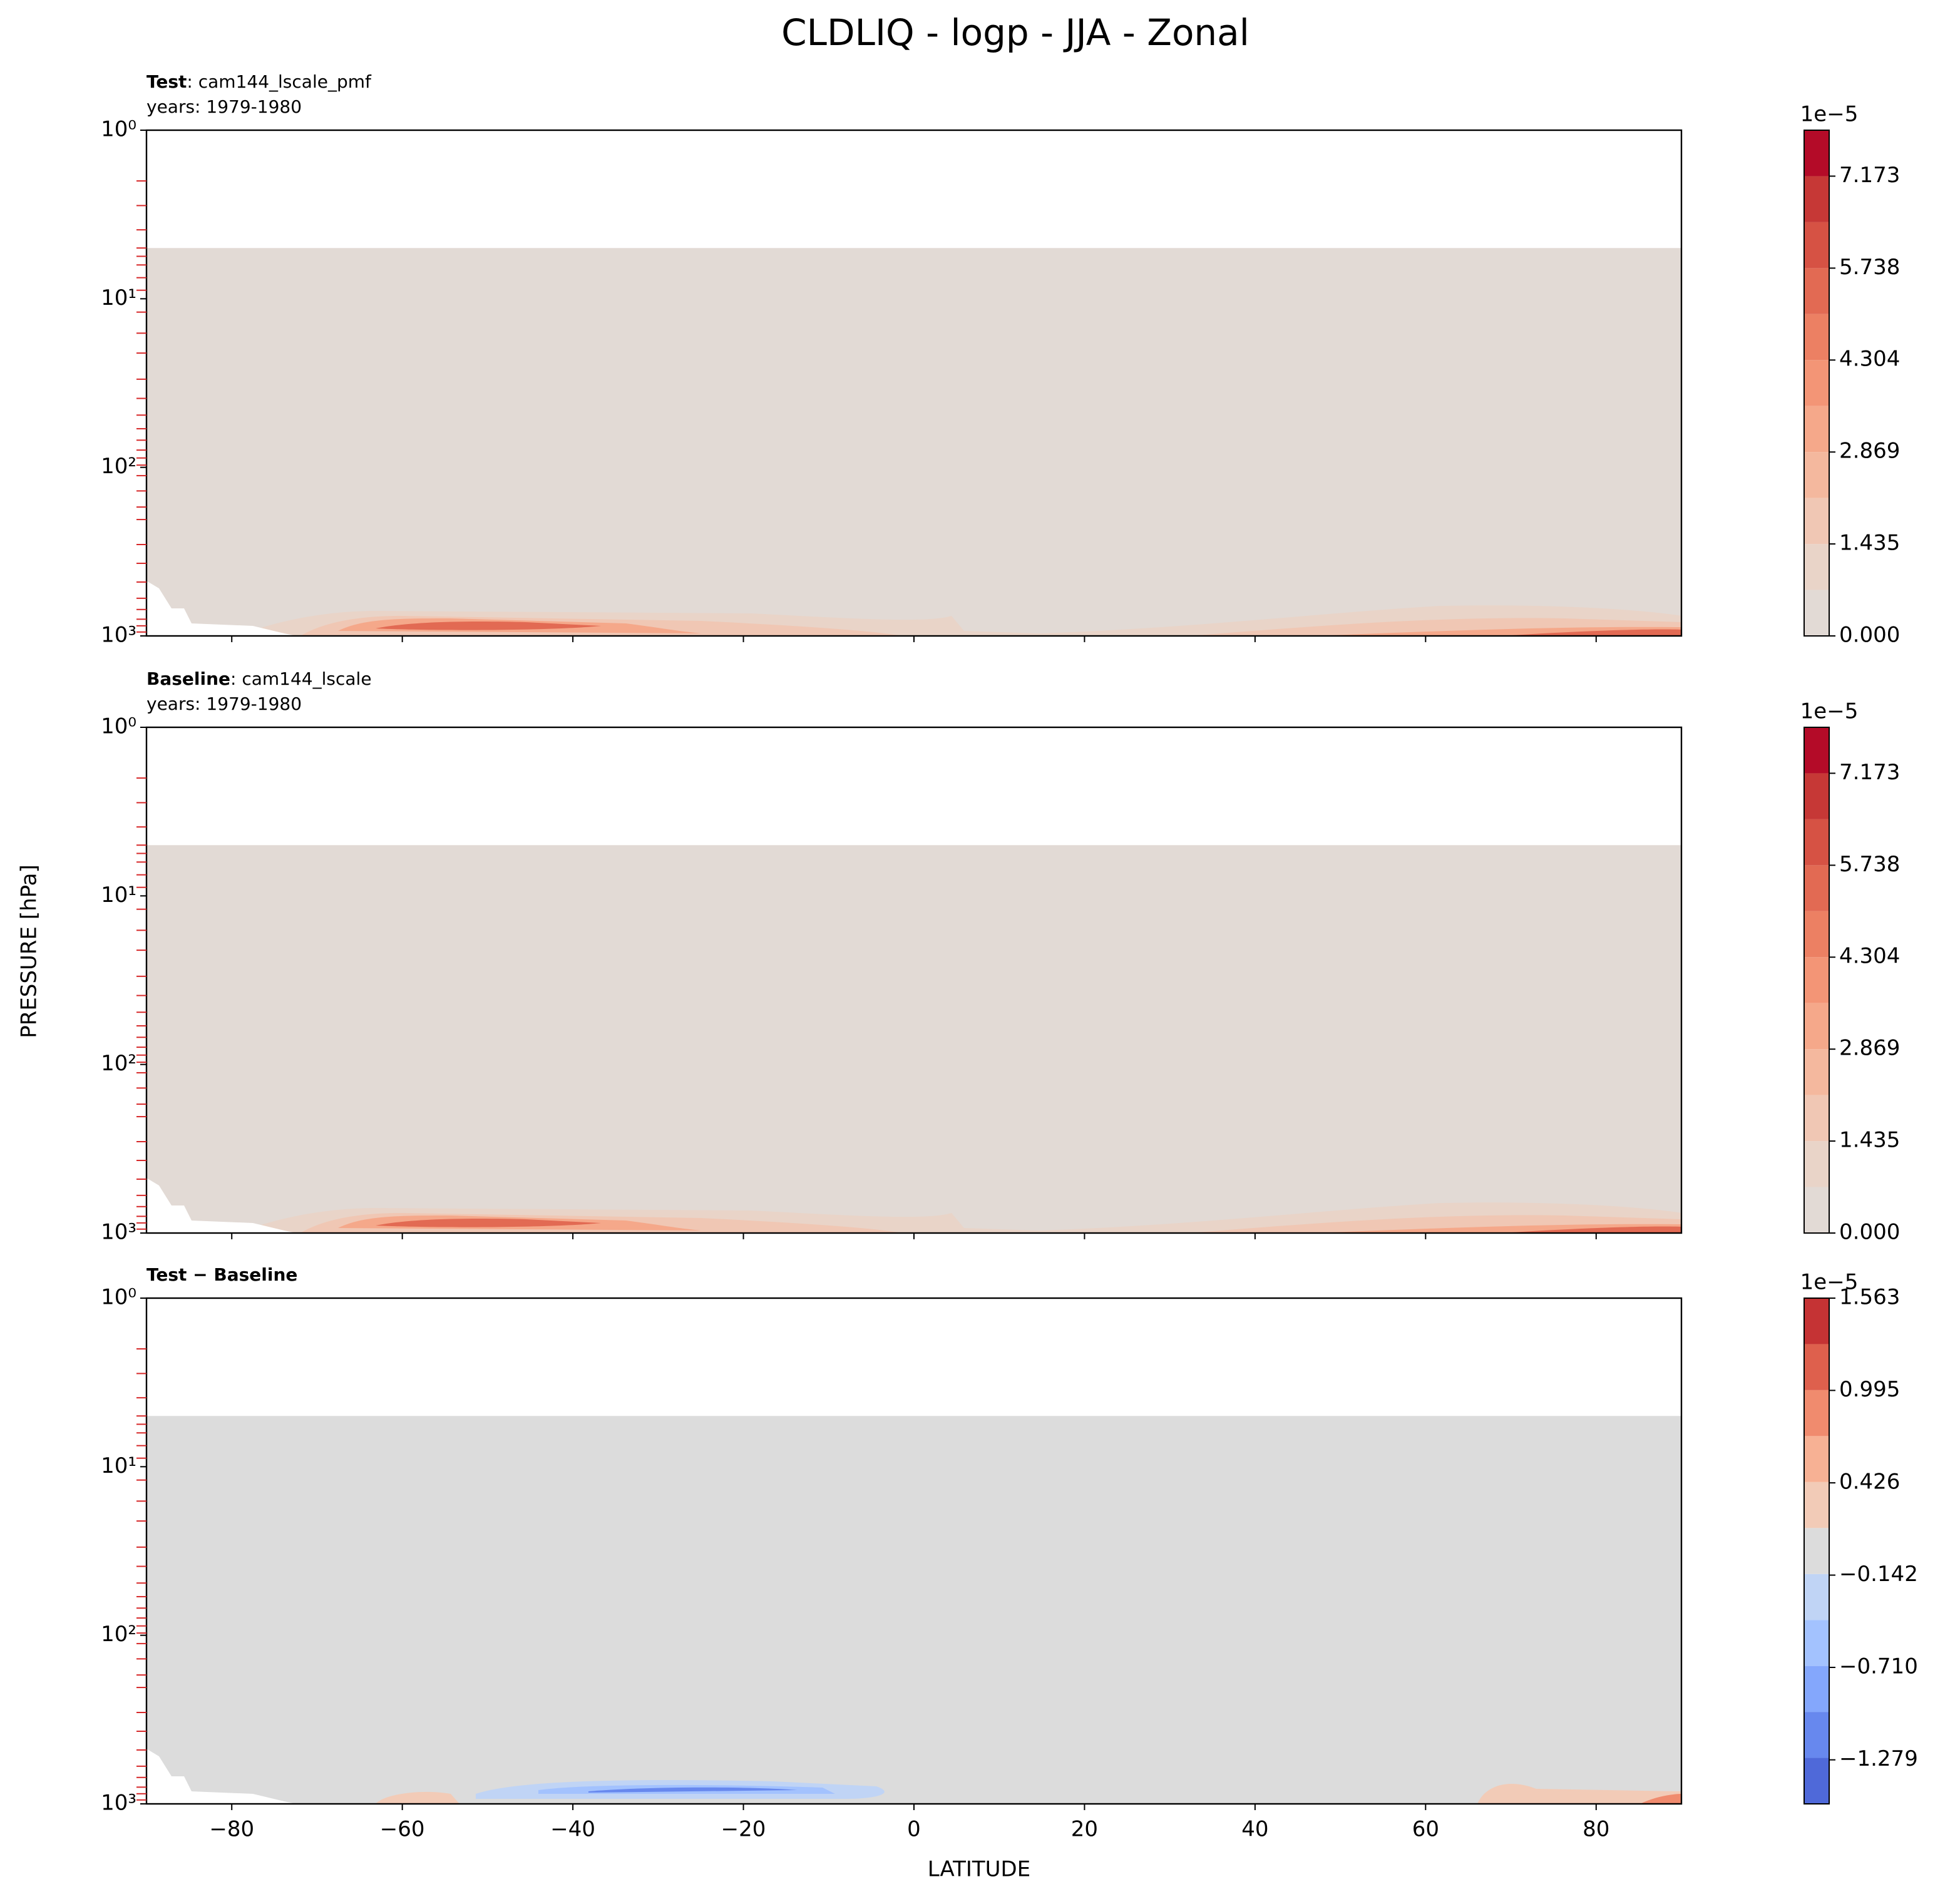 The image size is (1960, 1899). Describe the element at coordinates (979, 1870) in the screenshot. I see `x-axis-label: LATITUDE` at that location.